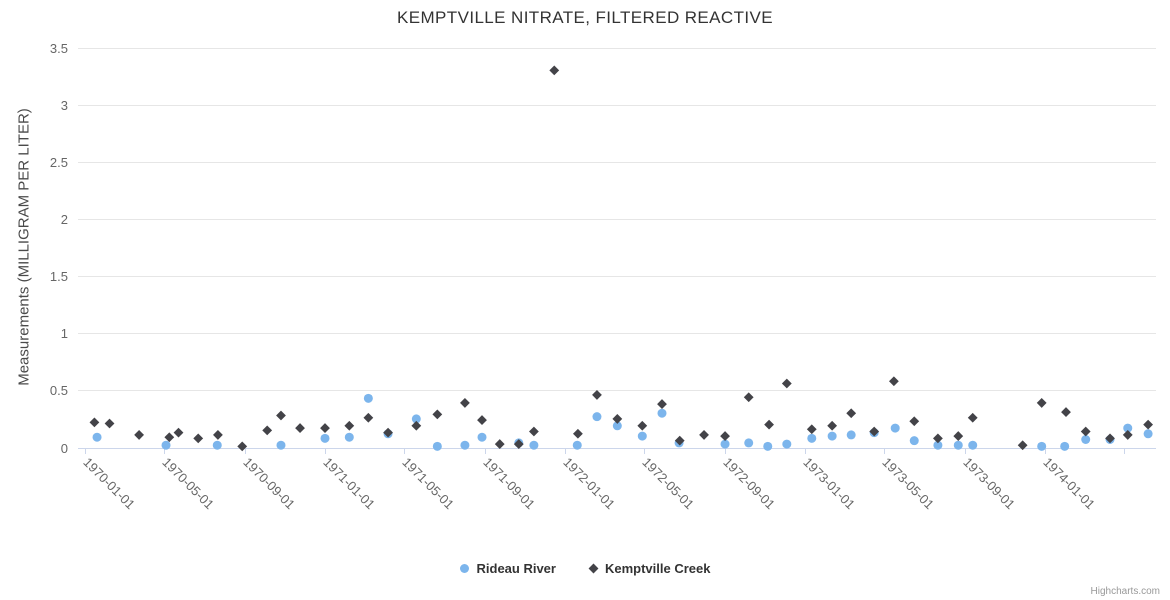 This screenshot has width=1170, height=600. What do you see at coordinates (59, 390) in the screenshot?
I see `y-axis-tick-label: 0.5` at bounding box center [59, 390].